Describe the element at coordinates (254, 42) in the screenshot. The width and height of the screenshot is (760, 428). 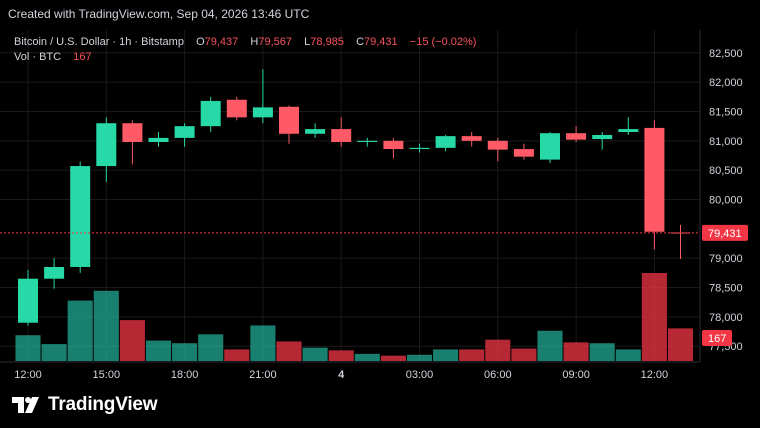
I see `high-label: H` at that location.